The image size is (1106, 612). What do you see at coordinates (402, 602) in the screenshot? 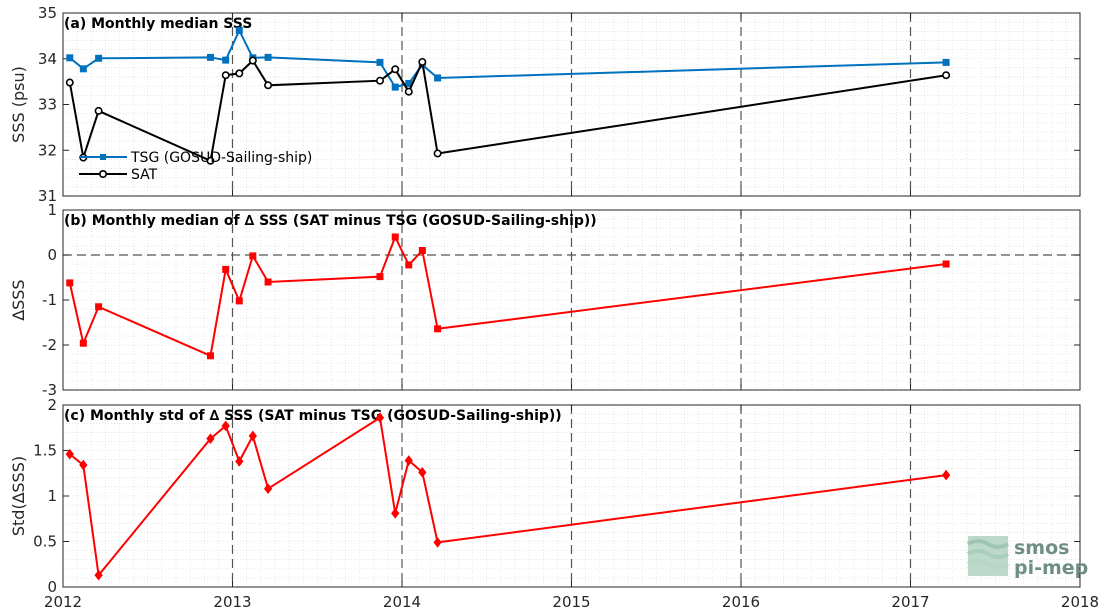
I see `x-tick-label: 2014` at bounding box center [402, 602].